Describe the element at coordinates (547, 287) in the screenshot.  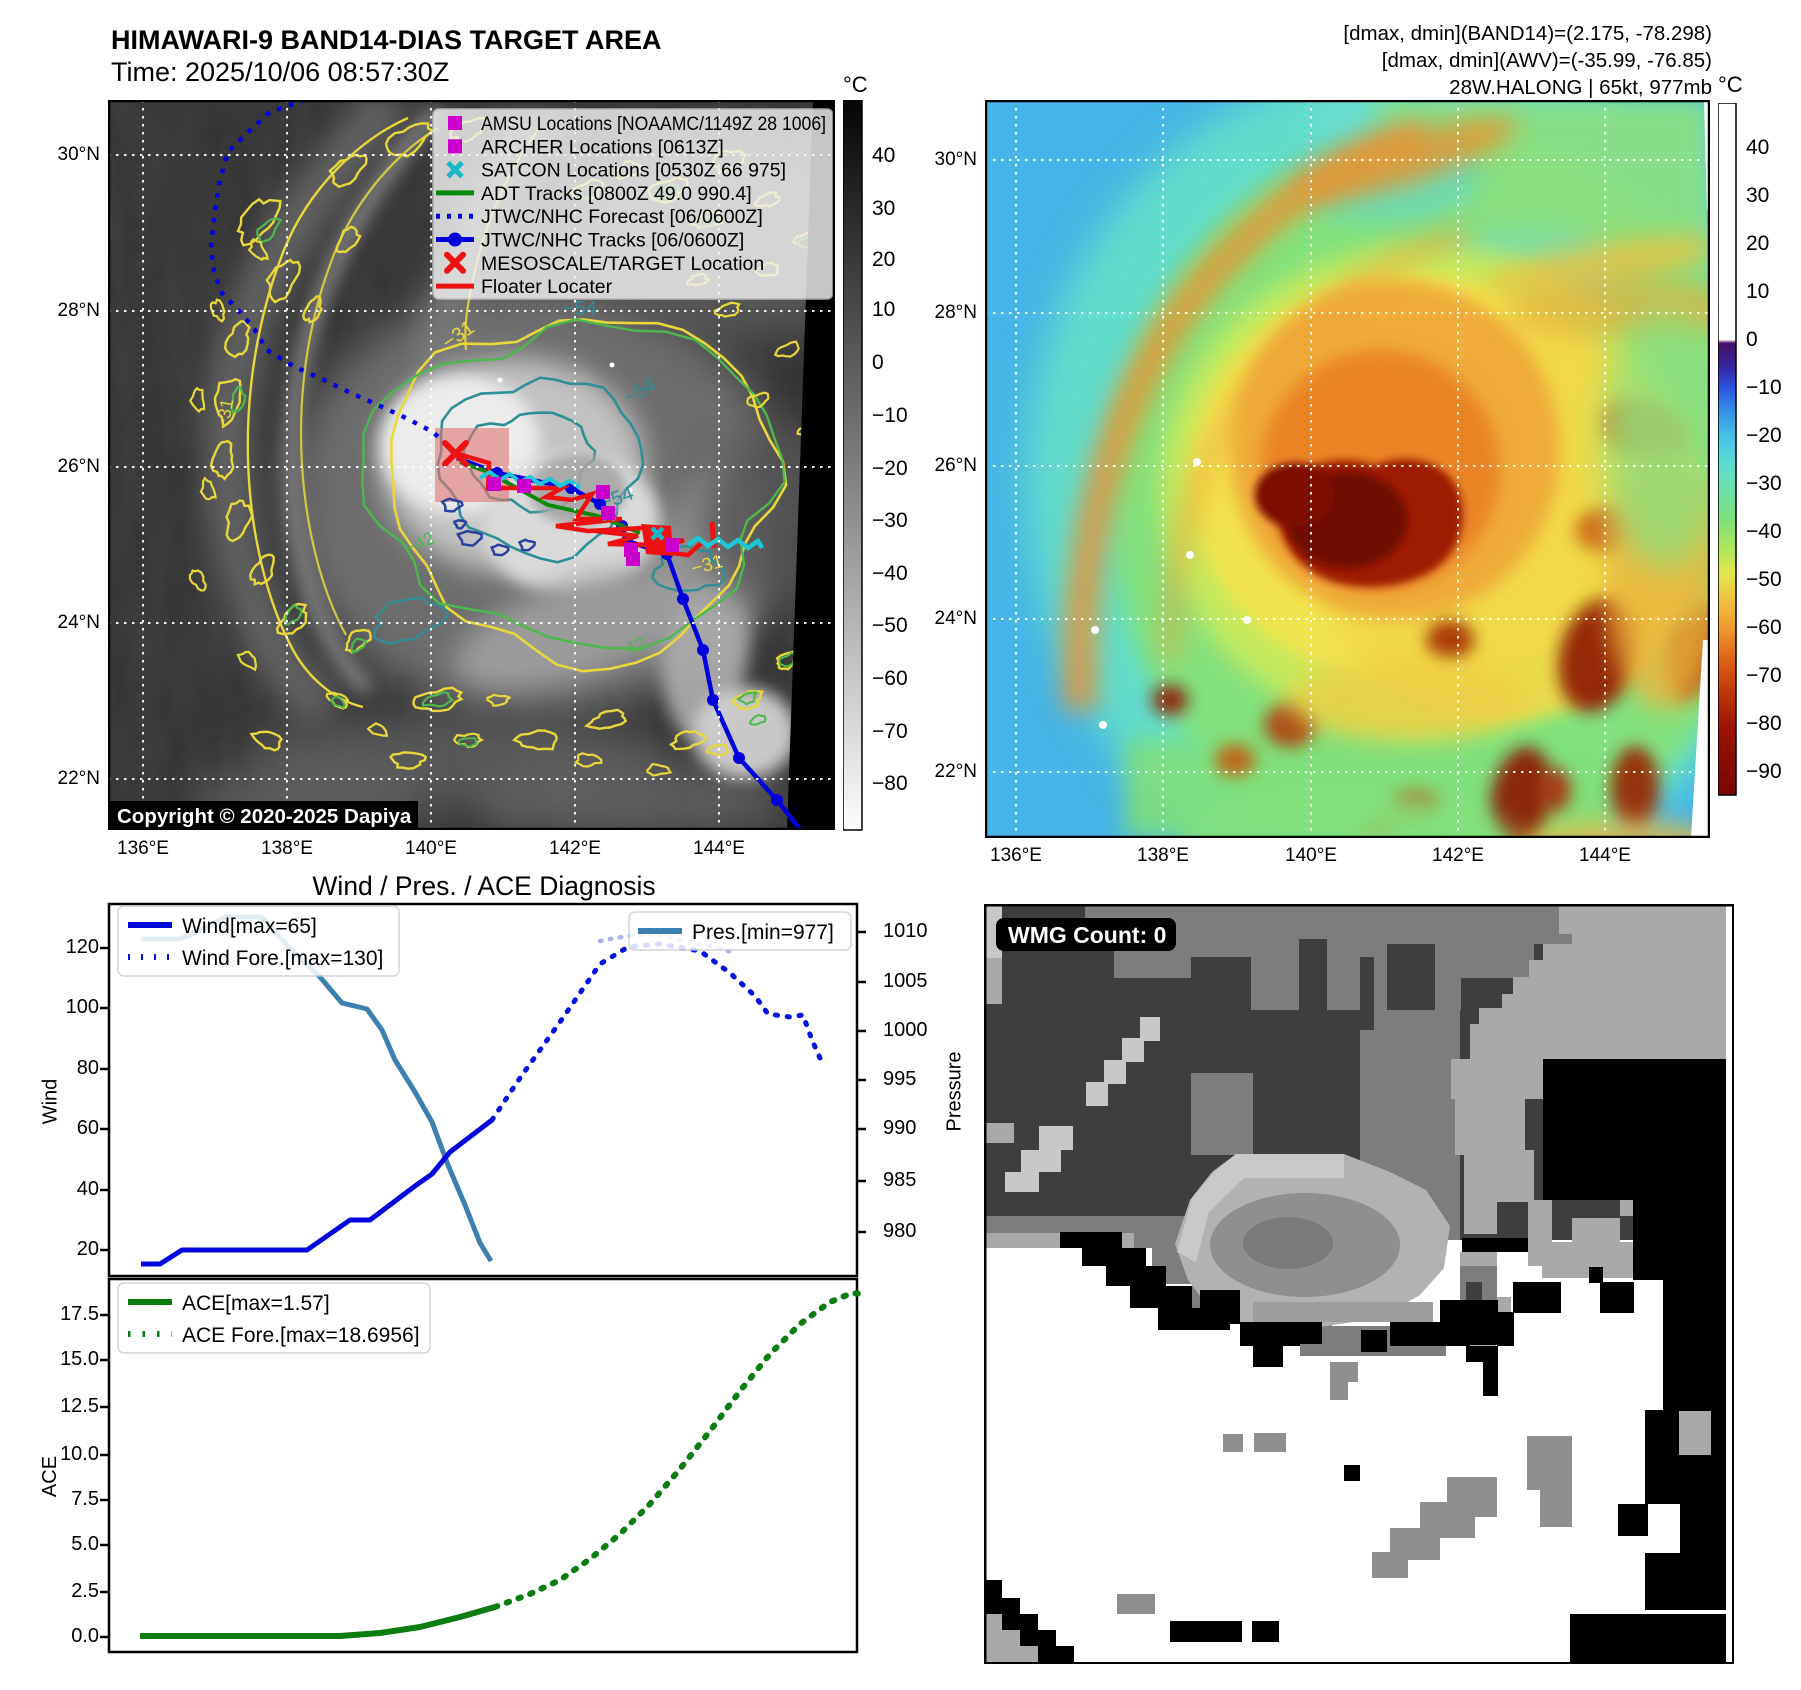
I see `svg-text: Floater Locater` at that location.